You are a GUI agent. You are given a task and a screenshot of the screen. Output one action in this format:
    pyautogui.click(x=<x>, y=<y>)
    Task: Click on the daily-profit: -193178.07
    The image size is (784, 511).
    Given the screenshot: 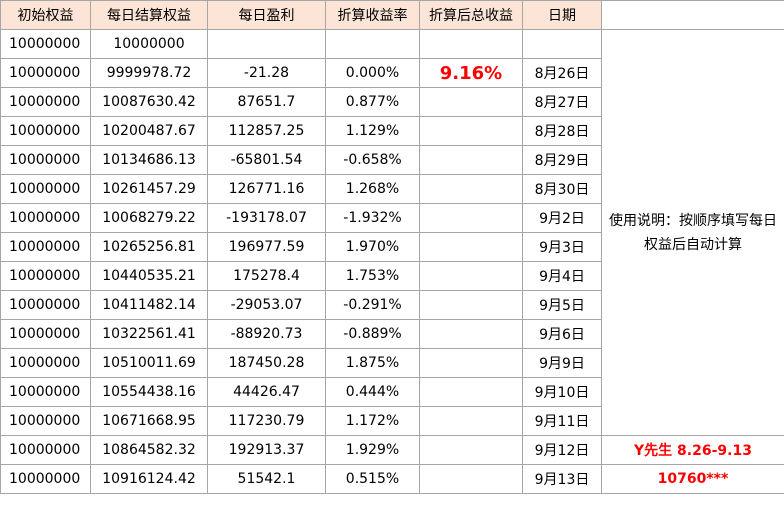 What is the action you would take?
    pyautogui.click(x=266, y=218)
    